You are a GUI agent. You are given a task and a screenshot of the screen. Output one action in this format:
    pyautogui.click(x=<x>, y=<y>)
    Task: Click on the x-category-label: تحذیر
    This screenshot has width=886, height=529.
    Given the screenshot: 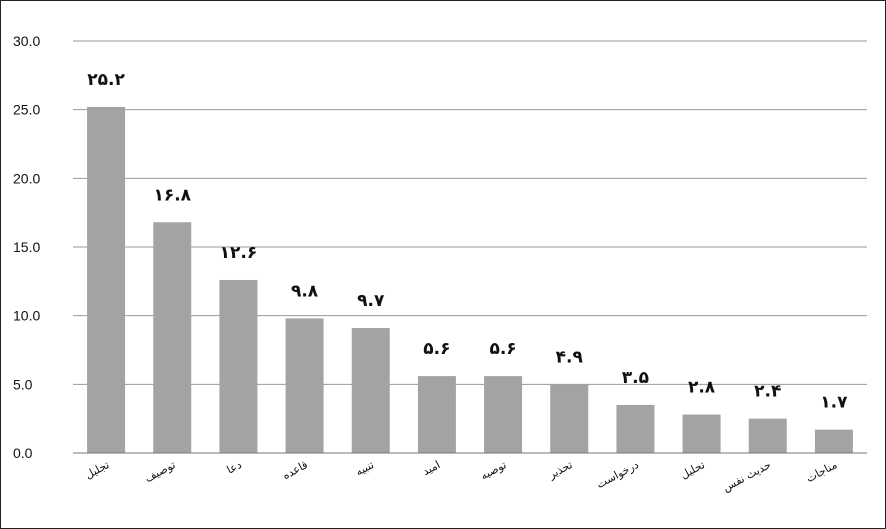 What is the action you would take?
    pyautogui.click(x=560, y=470)
    